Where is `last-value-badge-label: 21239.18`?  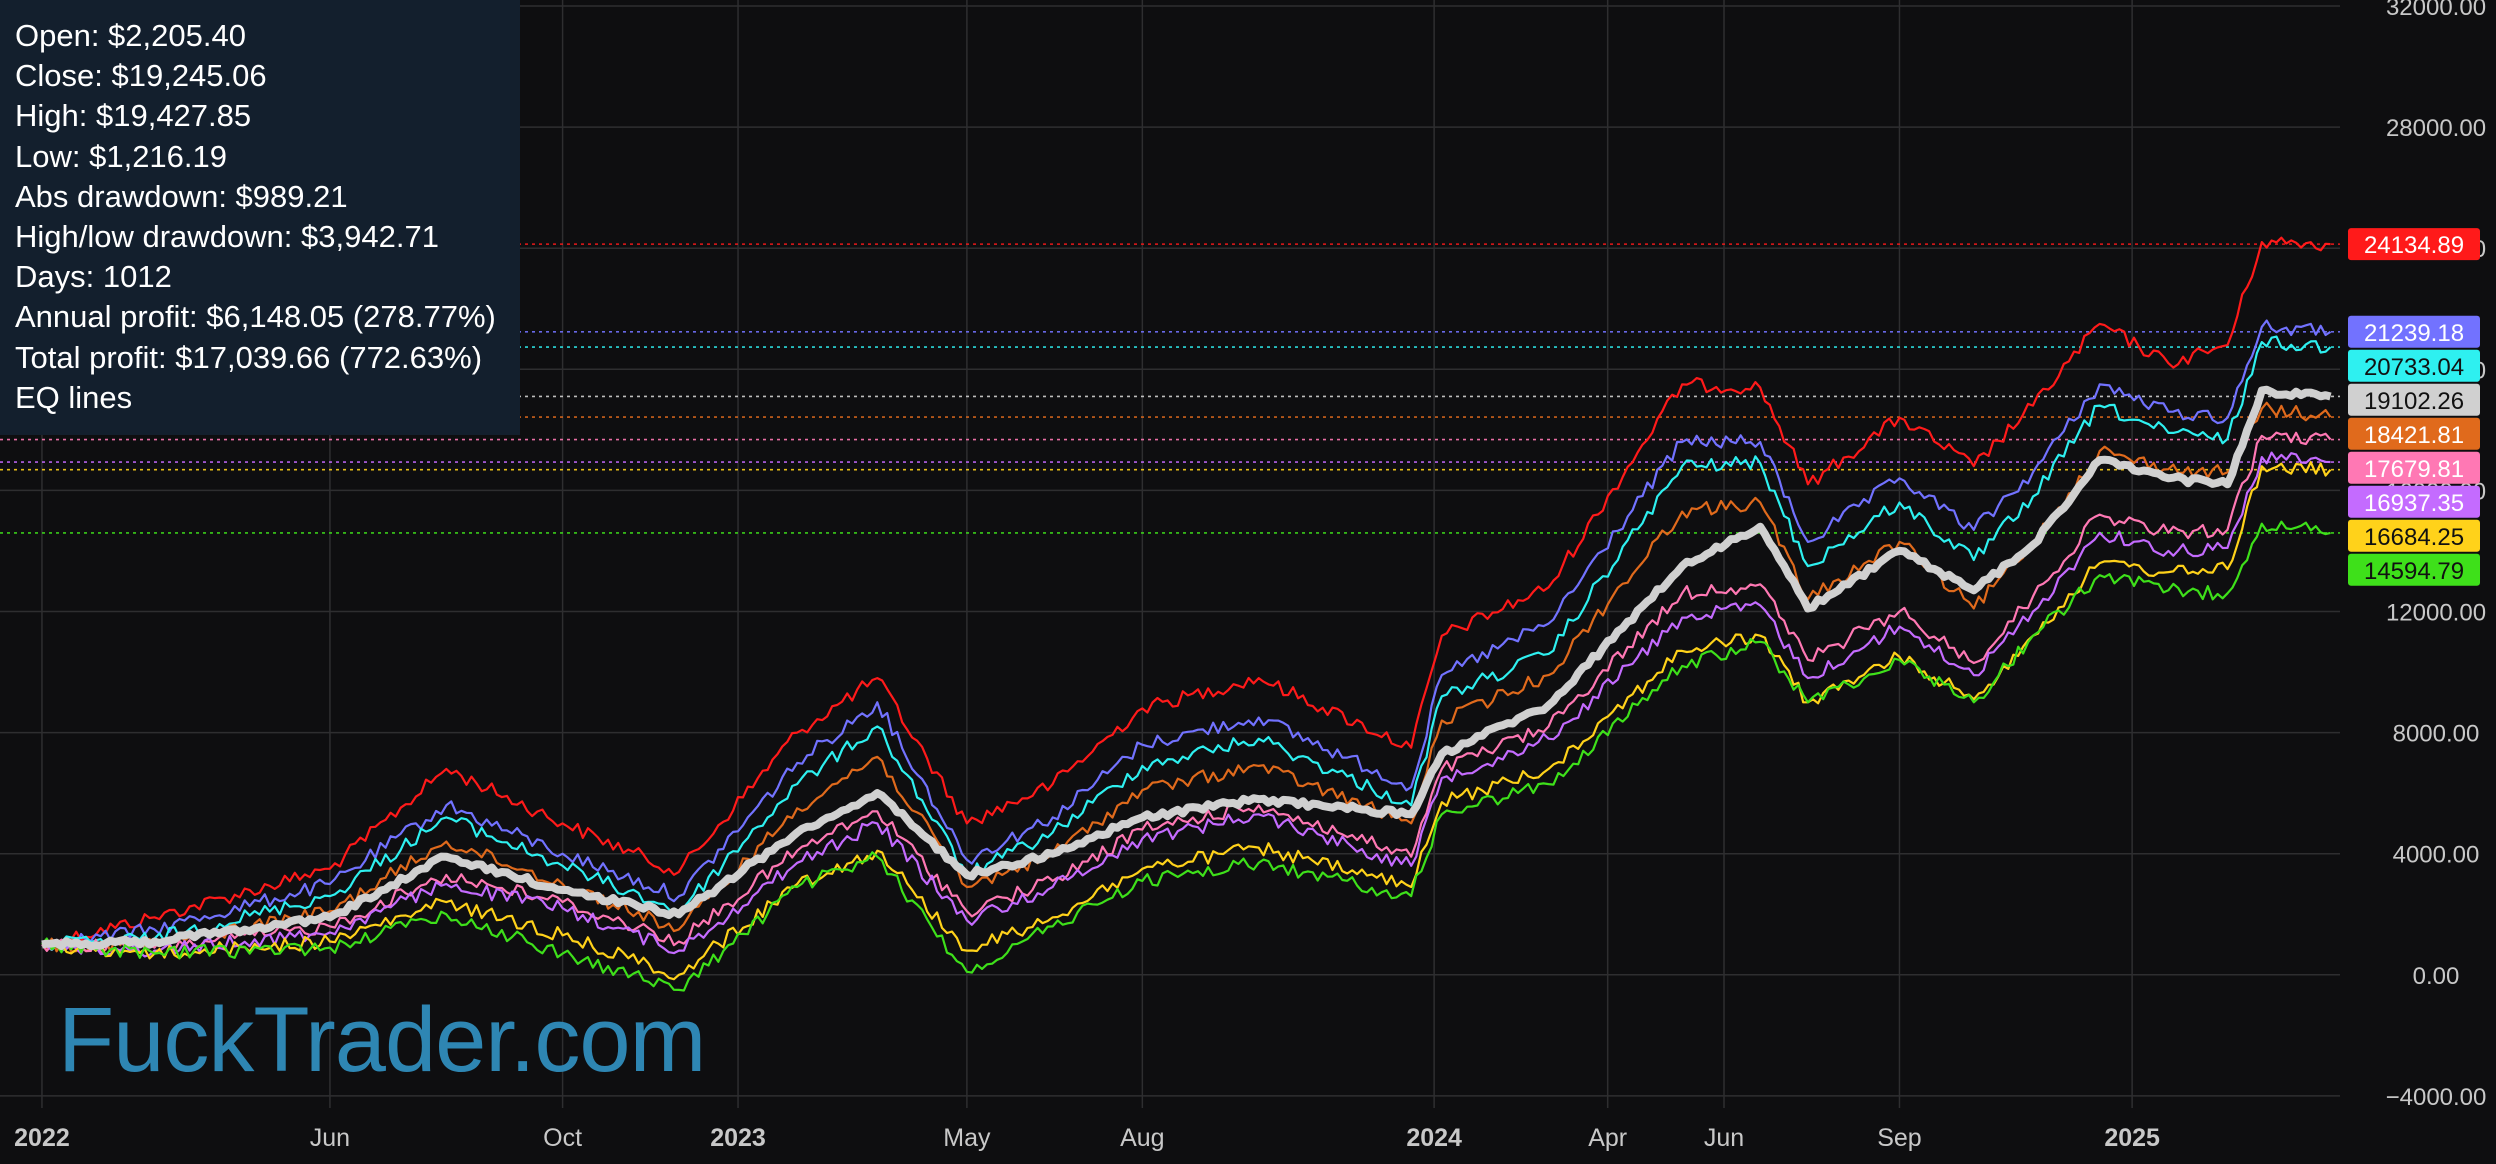 last-value-badge-label: 21239.18 is located at coordinates (2414, 333).